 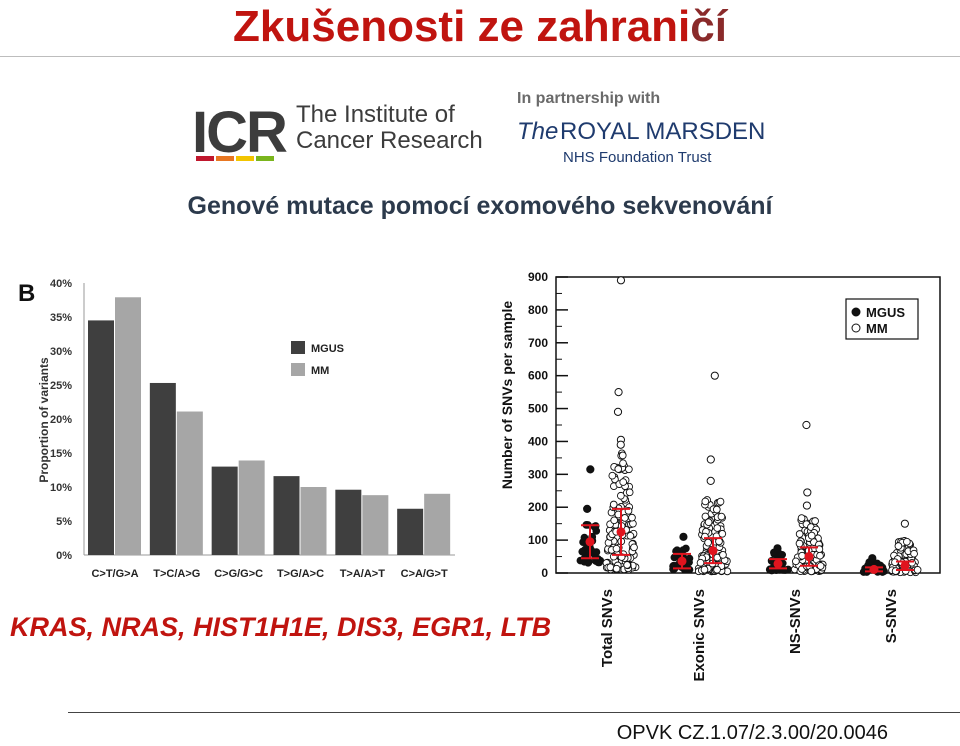 I want to click on footer-divider, so click(x=514, y=712).